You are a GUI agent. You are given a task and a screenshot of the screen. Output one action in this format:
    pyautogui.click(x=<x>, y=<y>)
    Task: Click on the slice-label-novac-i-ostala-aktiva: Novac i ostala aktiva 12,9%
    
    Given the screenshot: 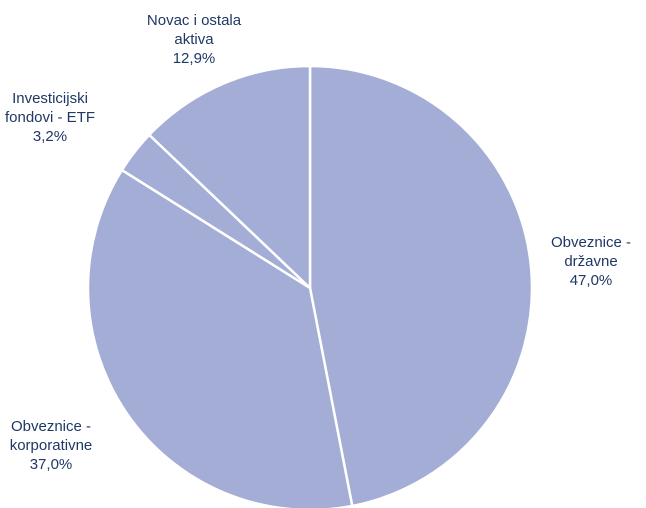 What is the action you would take?
    pyautogui.click(x=194, y=39)
    